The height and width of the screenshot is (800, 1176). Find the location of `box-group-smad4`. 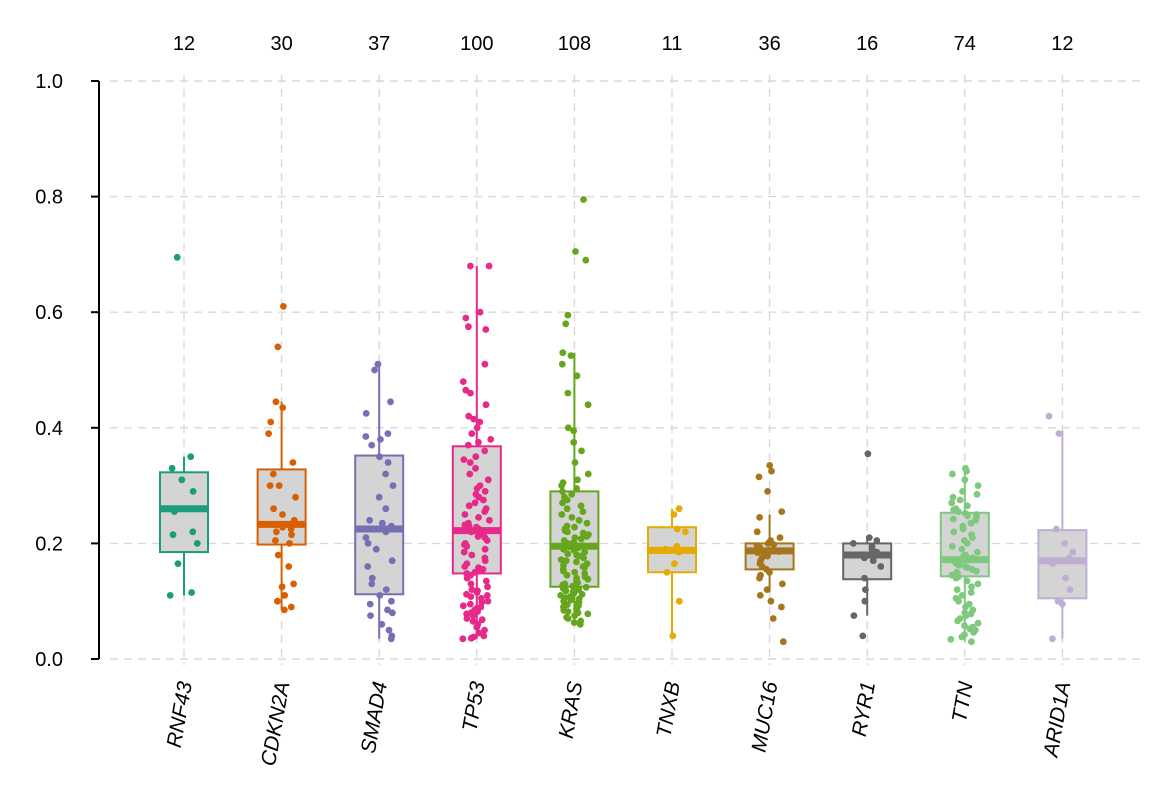

box-group-smad4 is located at coordinates (379, 501).